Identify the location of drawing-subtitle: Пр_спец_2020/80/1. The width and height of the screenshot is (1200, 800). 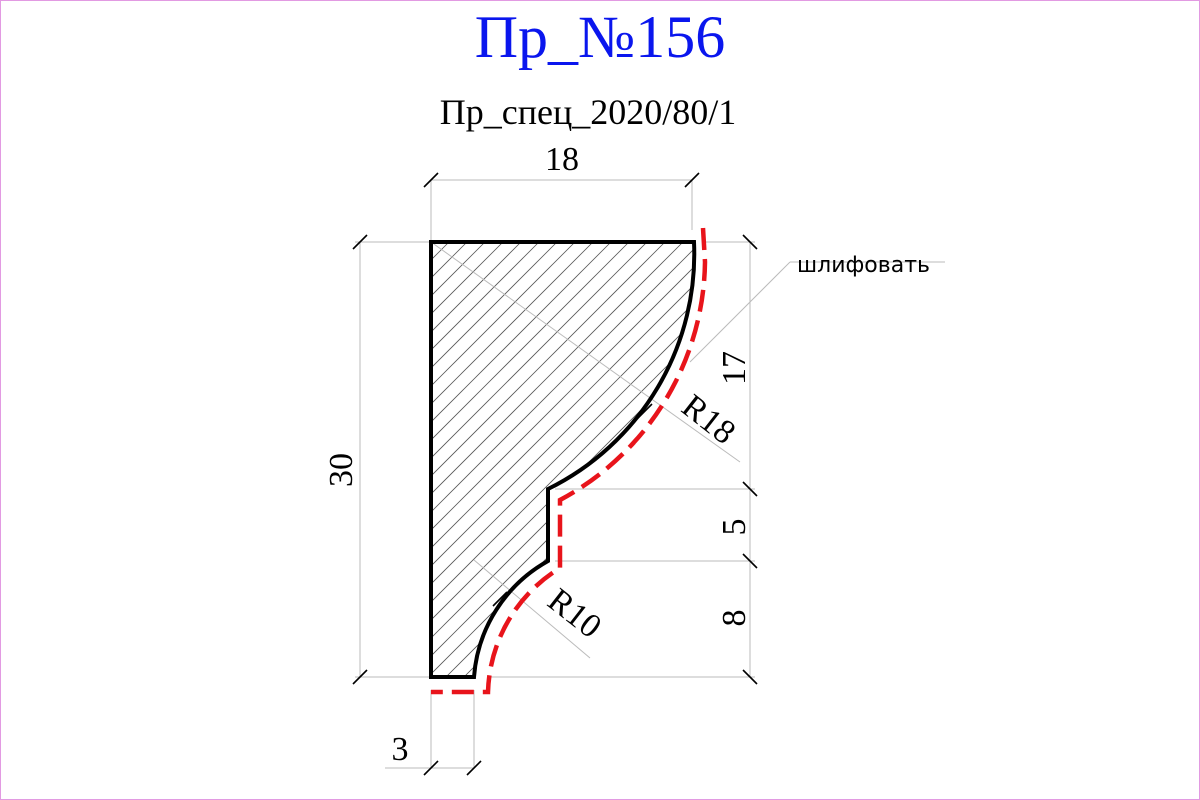
(588, 112).